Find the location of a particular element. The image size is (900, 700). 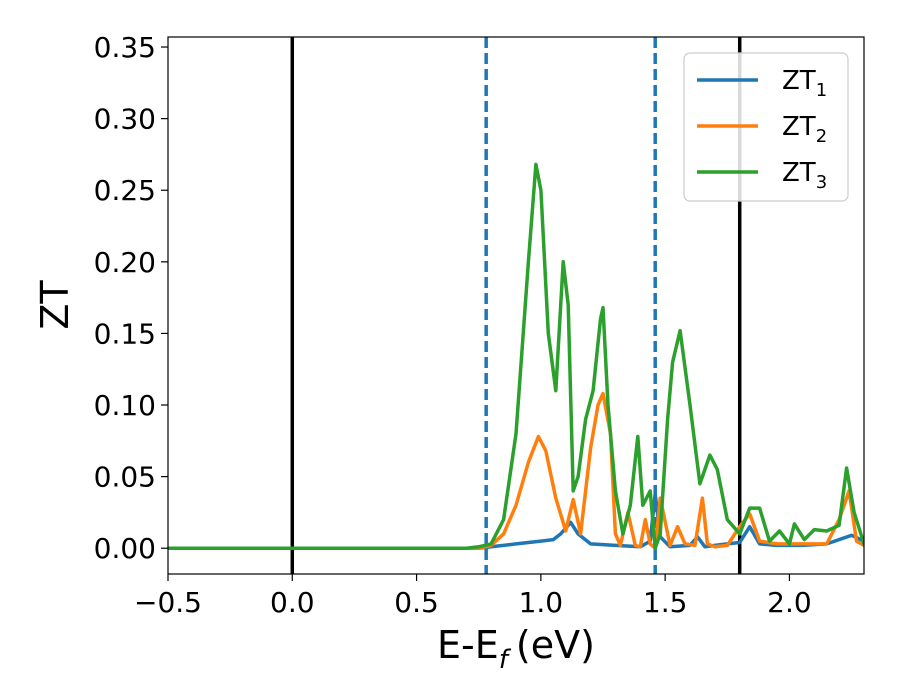

x-tick-label: 1.0 is located at coordinates (541, 602).